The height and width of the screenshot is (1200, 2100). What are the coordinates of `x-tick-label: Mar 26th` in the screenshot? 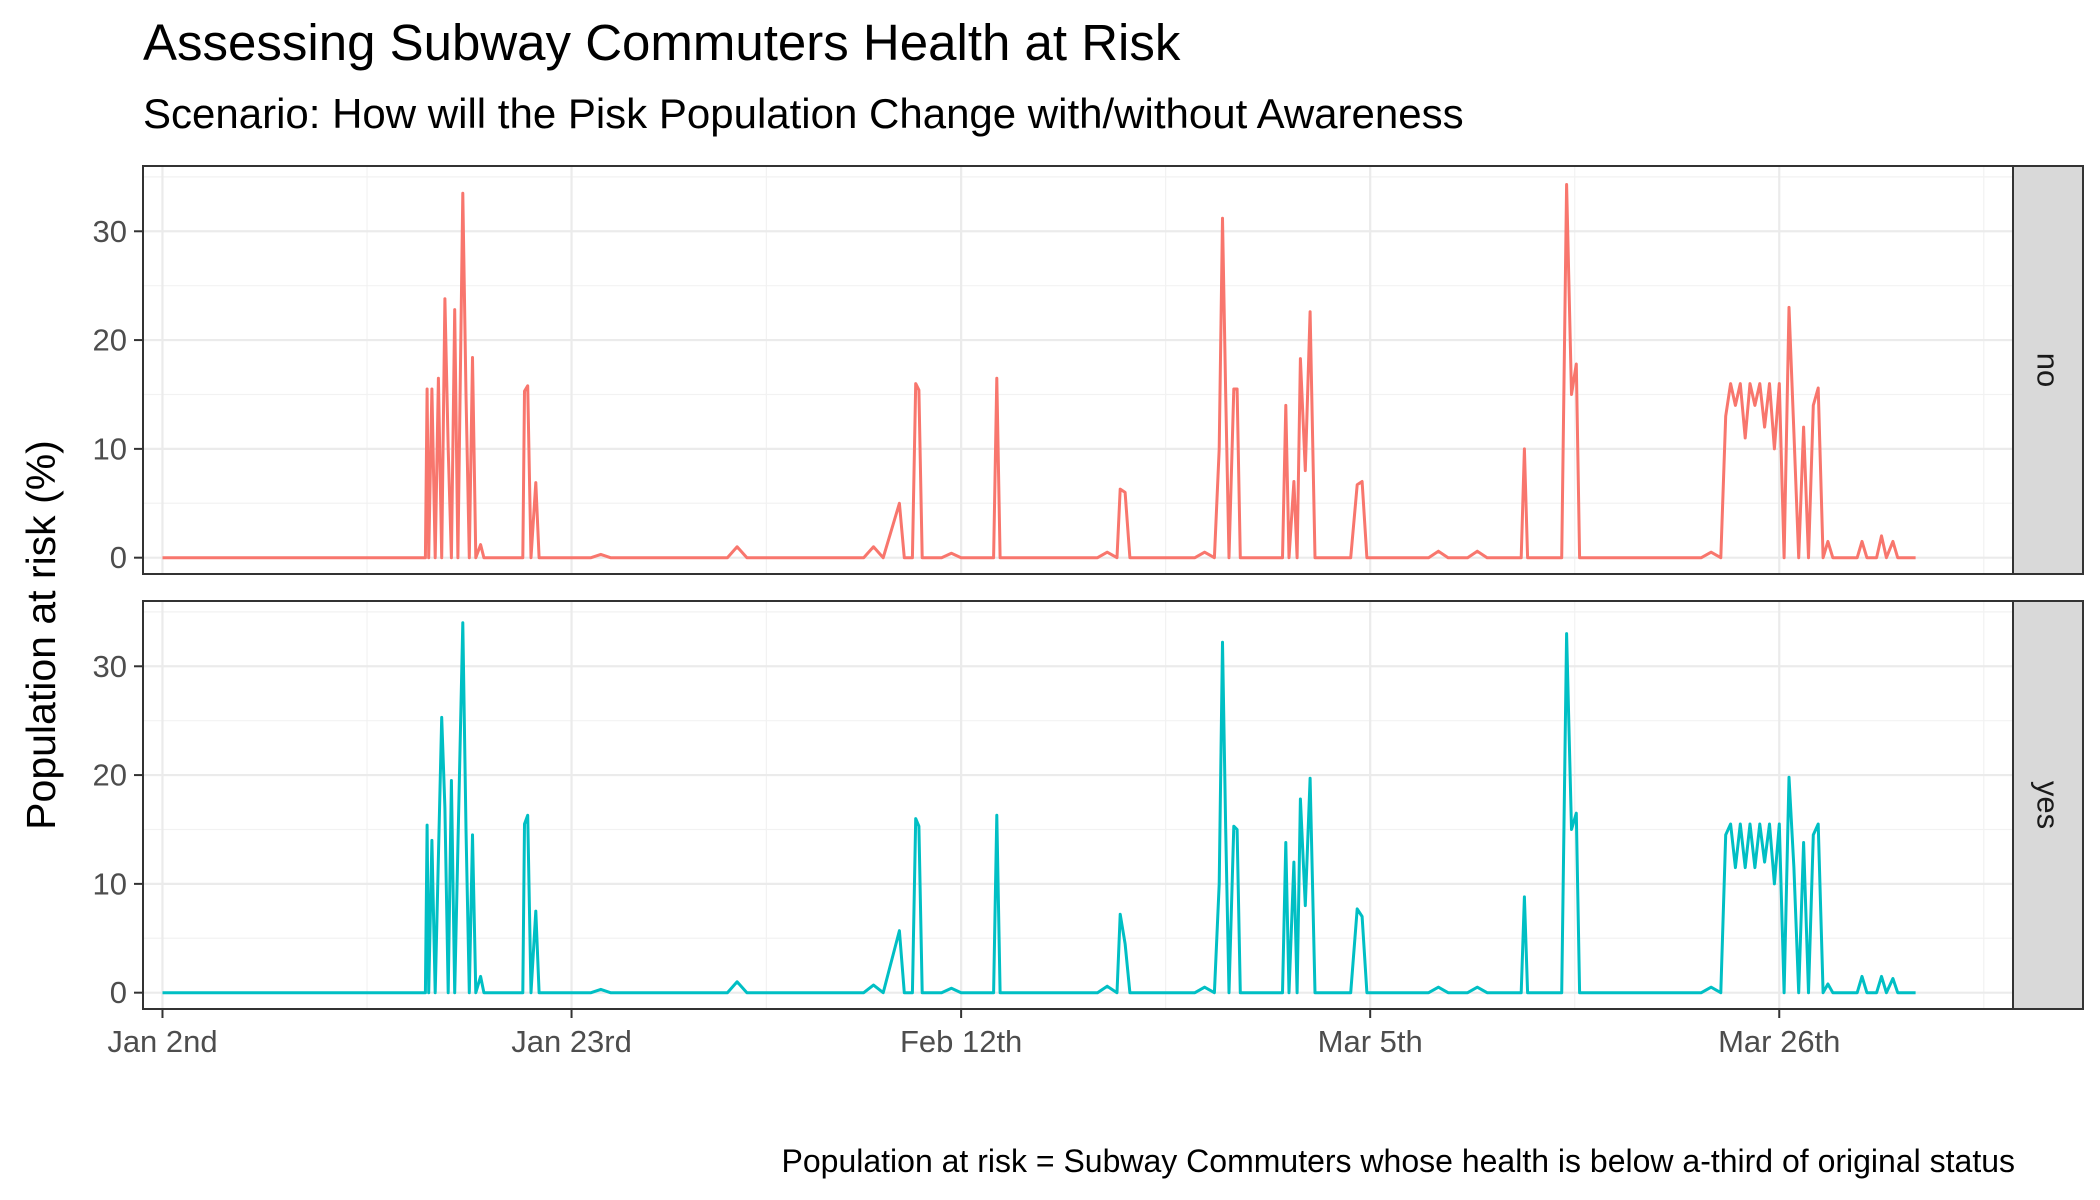 It's located at (1779, 1041).